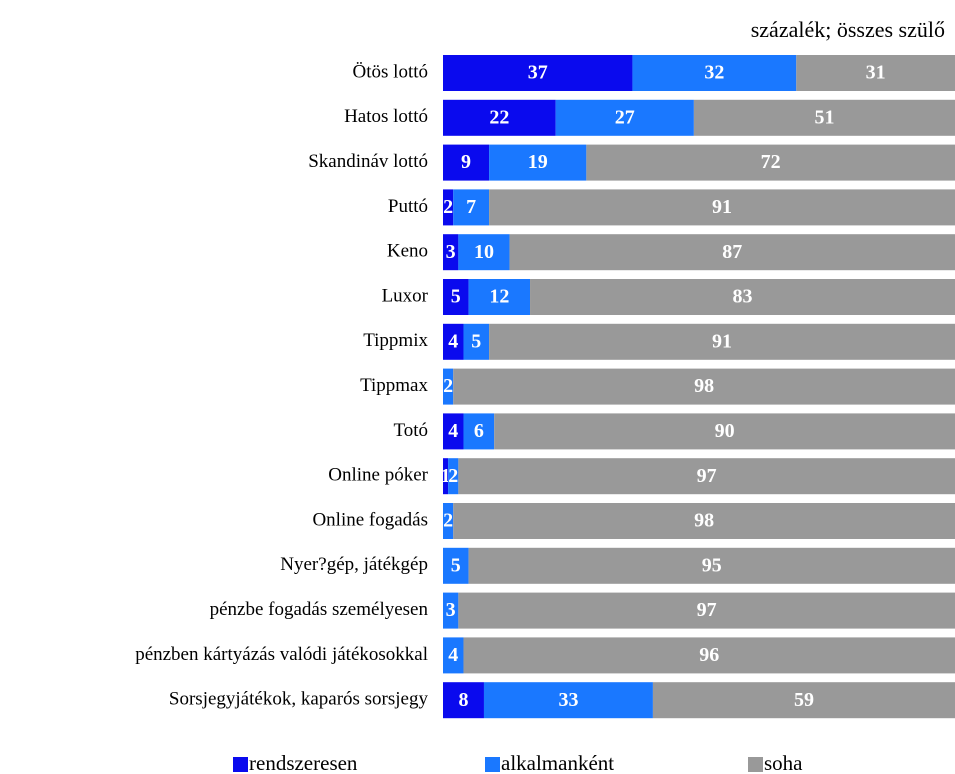  I want to click on data-label: 8, so click(463, 700).